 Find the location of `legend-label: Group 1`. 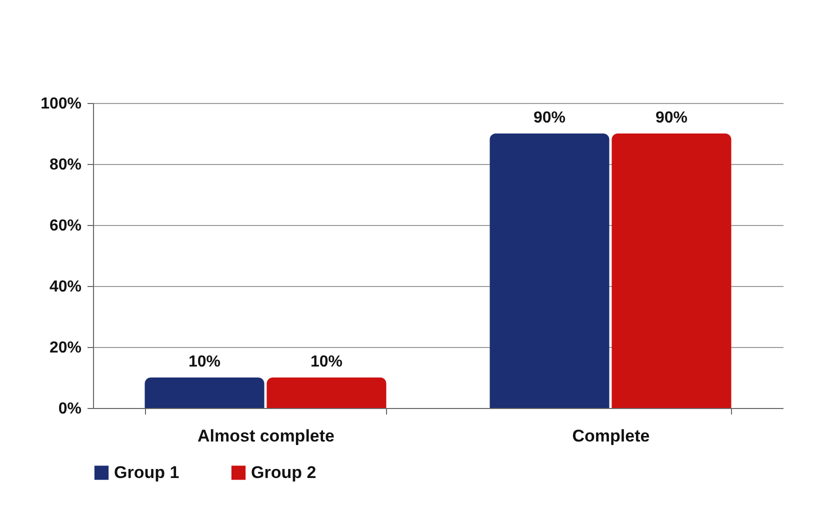

legend-label: Group 1 is located at coordinates (147, 472).